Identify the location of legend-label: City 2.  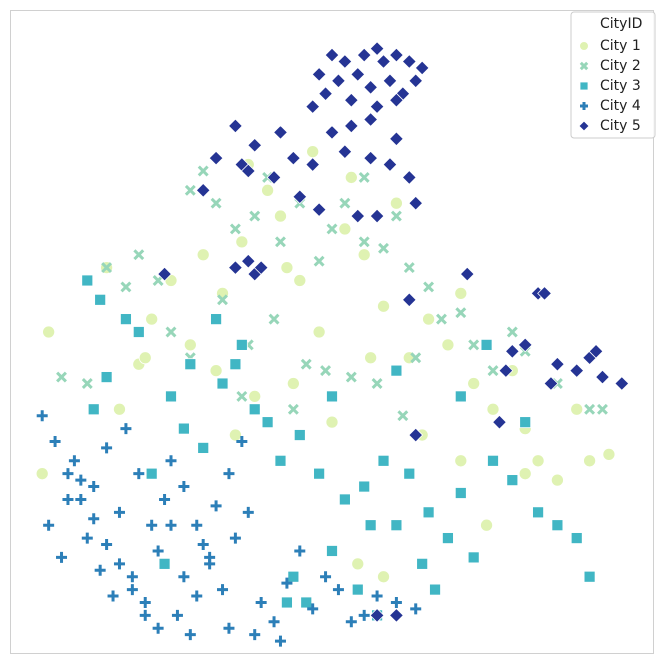
(620, 66).